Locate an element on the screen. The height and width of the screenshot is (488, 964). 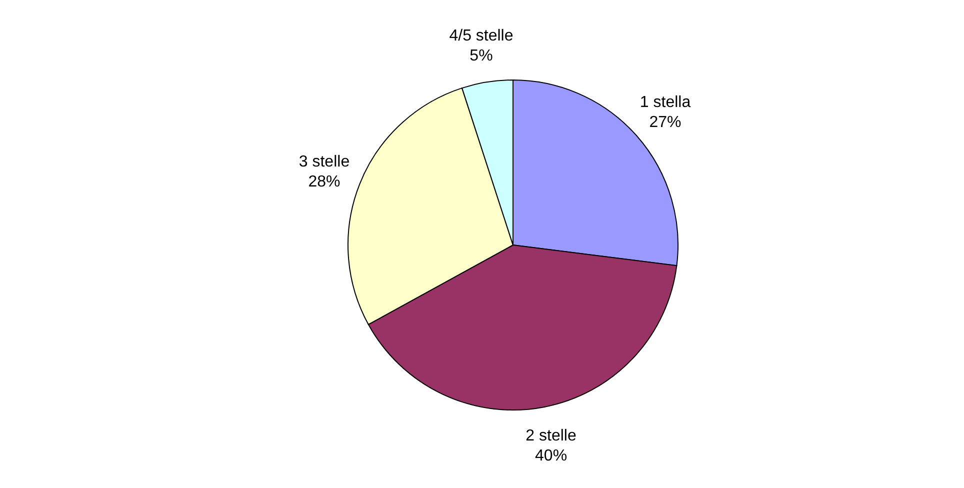
data-label: 28% is located at coordinates (324, 181).